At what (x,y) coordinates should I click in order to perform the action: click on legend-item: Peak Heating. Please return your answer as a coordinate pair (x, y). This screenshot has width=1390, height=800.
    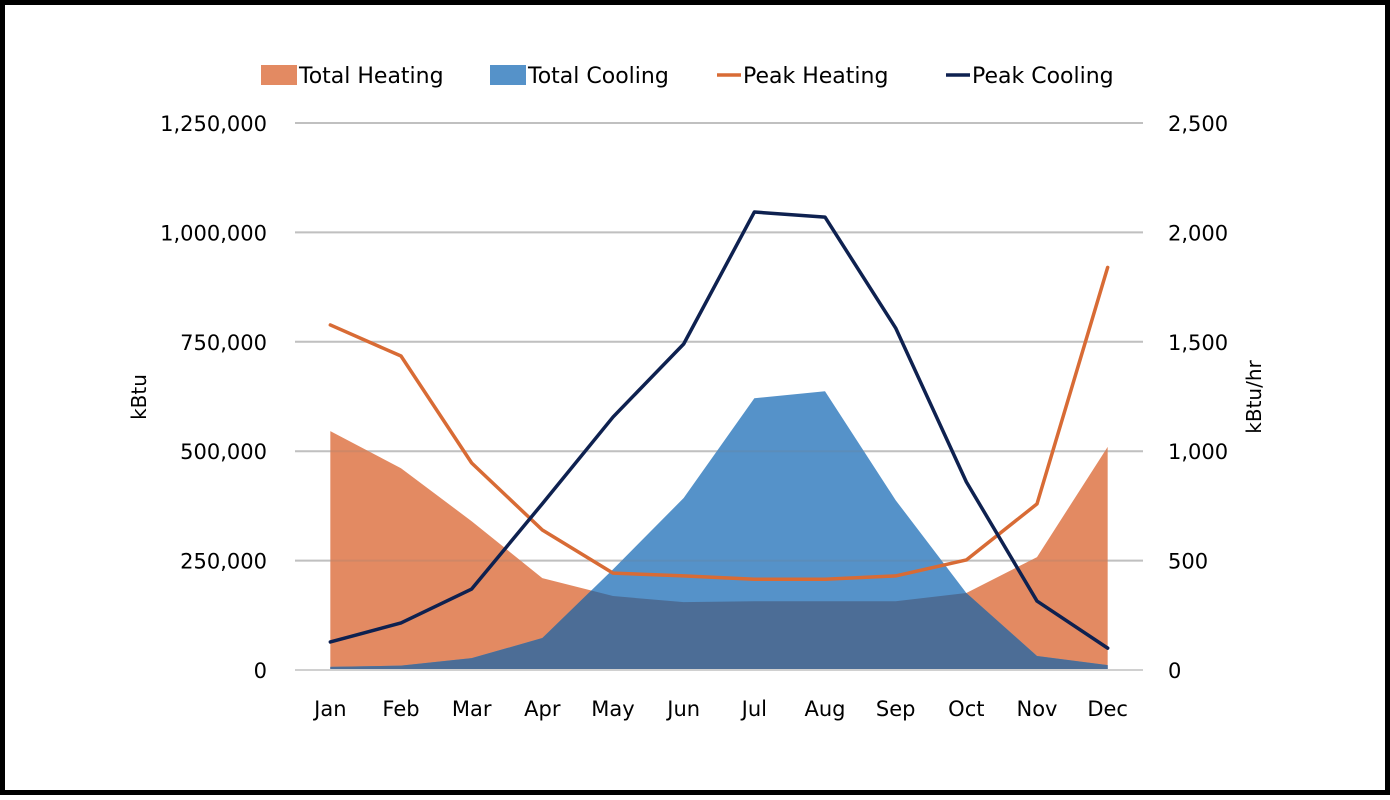
    Looking at the image, I should click on (802, 76).